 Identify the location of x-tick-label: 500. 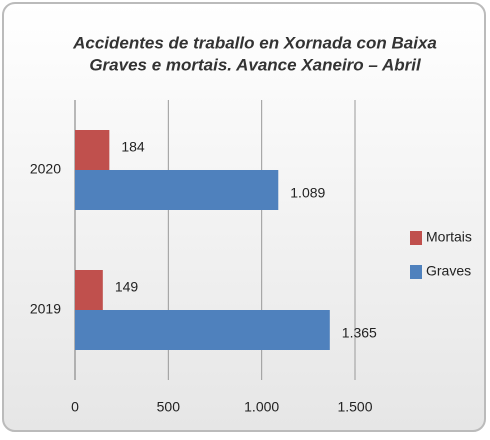
(169, 407).